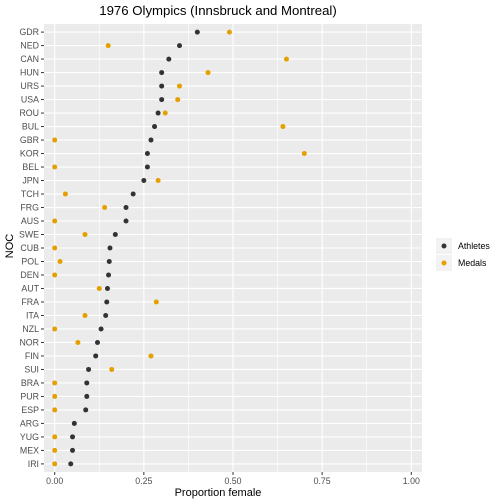 The width and height of the screenshot is (504, 504). Describe the element at coordinates (29, 59) in the screenshot. I see `y-tick-label: CAN` at that location.